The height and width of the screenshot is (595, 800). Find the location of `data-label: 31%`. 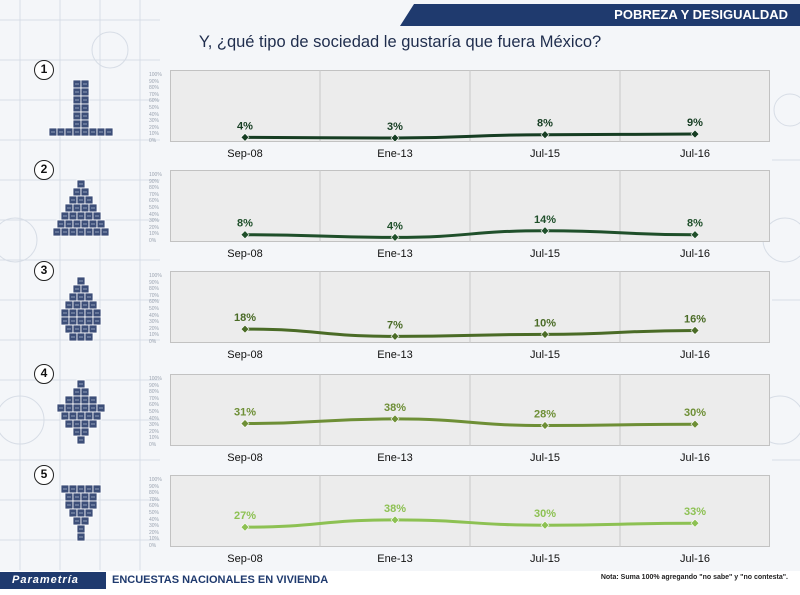

data-label: 31% is located at coordinates (245, 413).